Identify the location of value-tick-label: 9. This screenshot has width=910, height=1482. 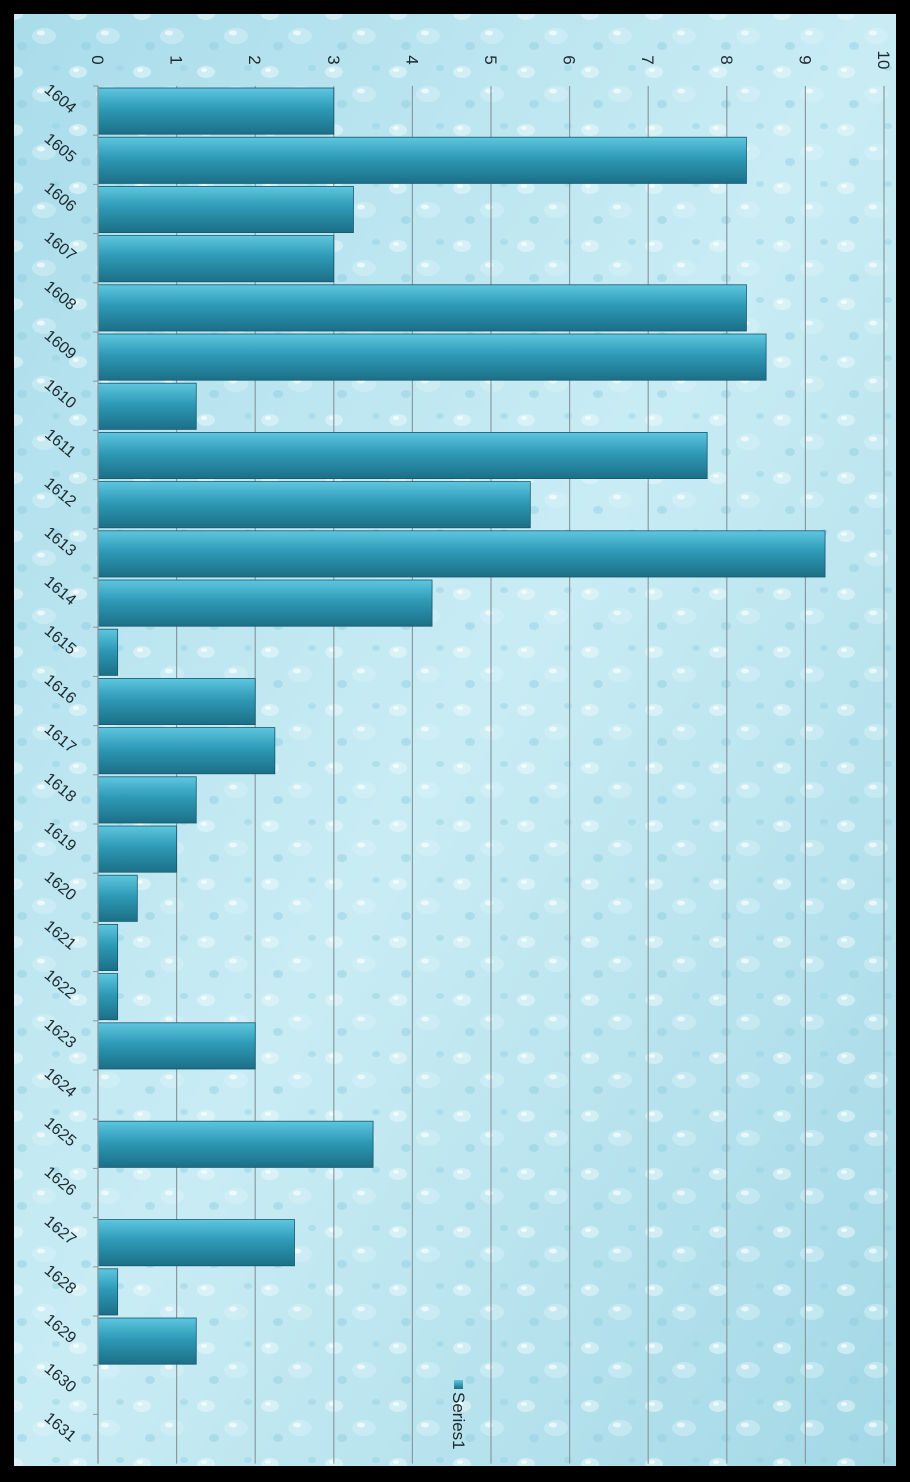
(804, 59).